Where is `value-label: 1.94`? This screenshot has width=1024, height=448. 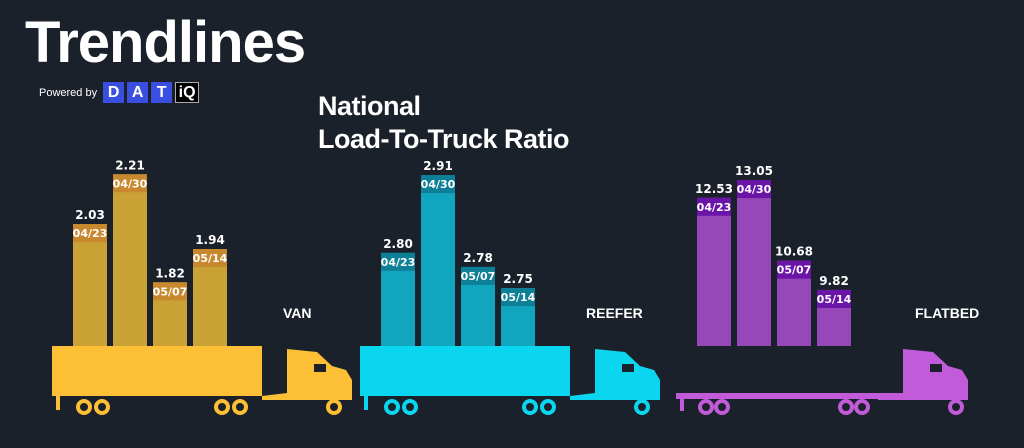 value-label: 1.94 is located at coordinates (210, 240).